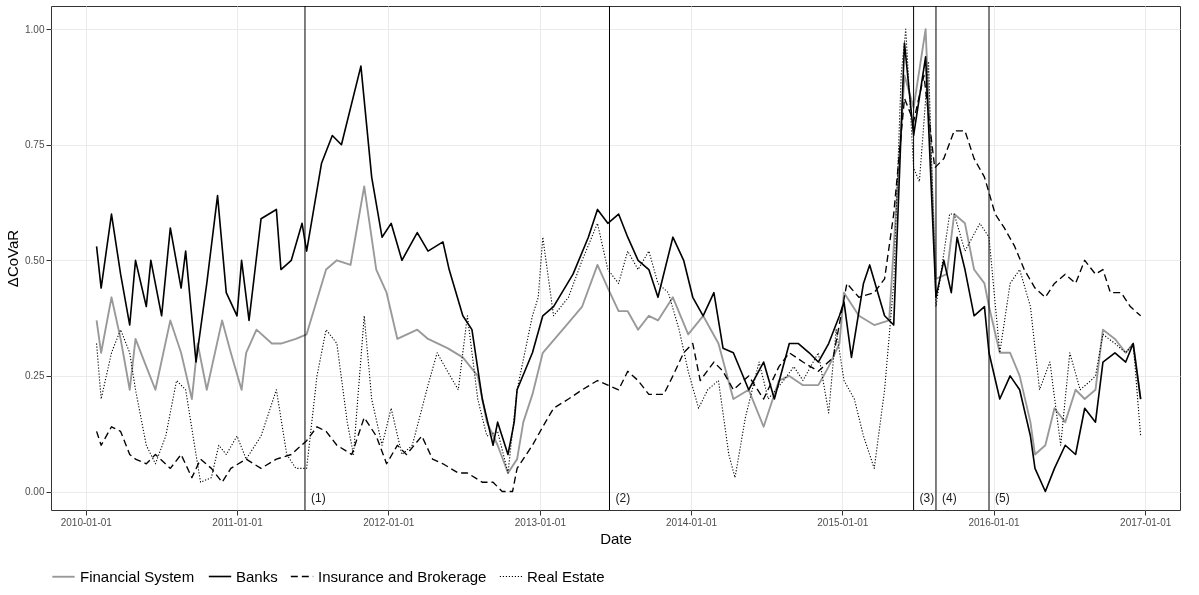  What do you see at coordinates (949, 498) in the screenshot?
I see `ref-line-label: (4)` at bounding box center [949, 498].